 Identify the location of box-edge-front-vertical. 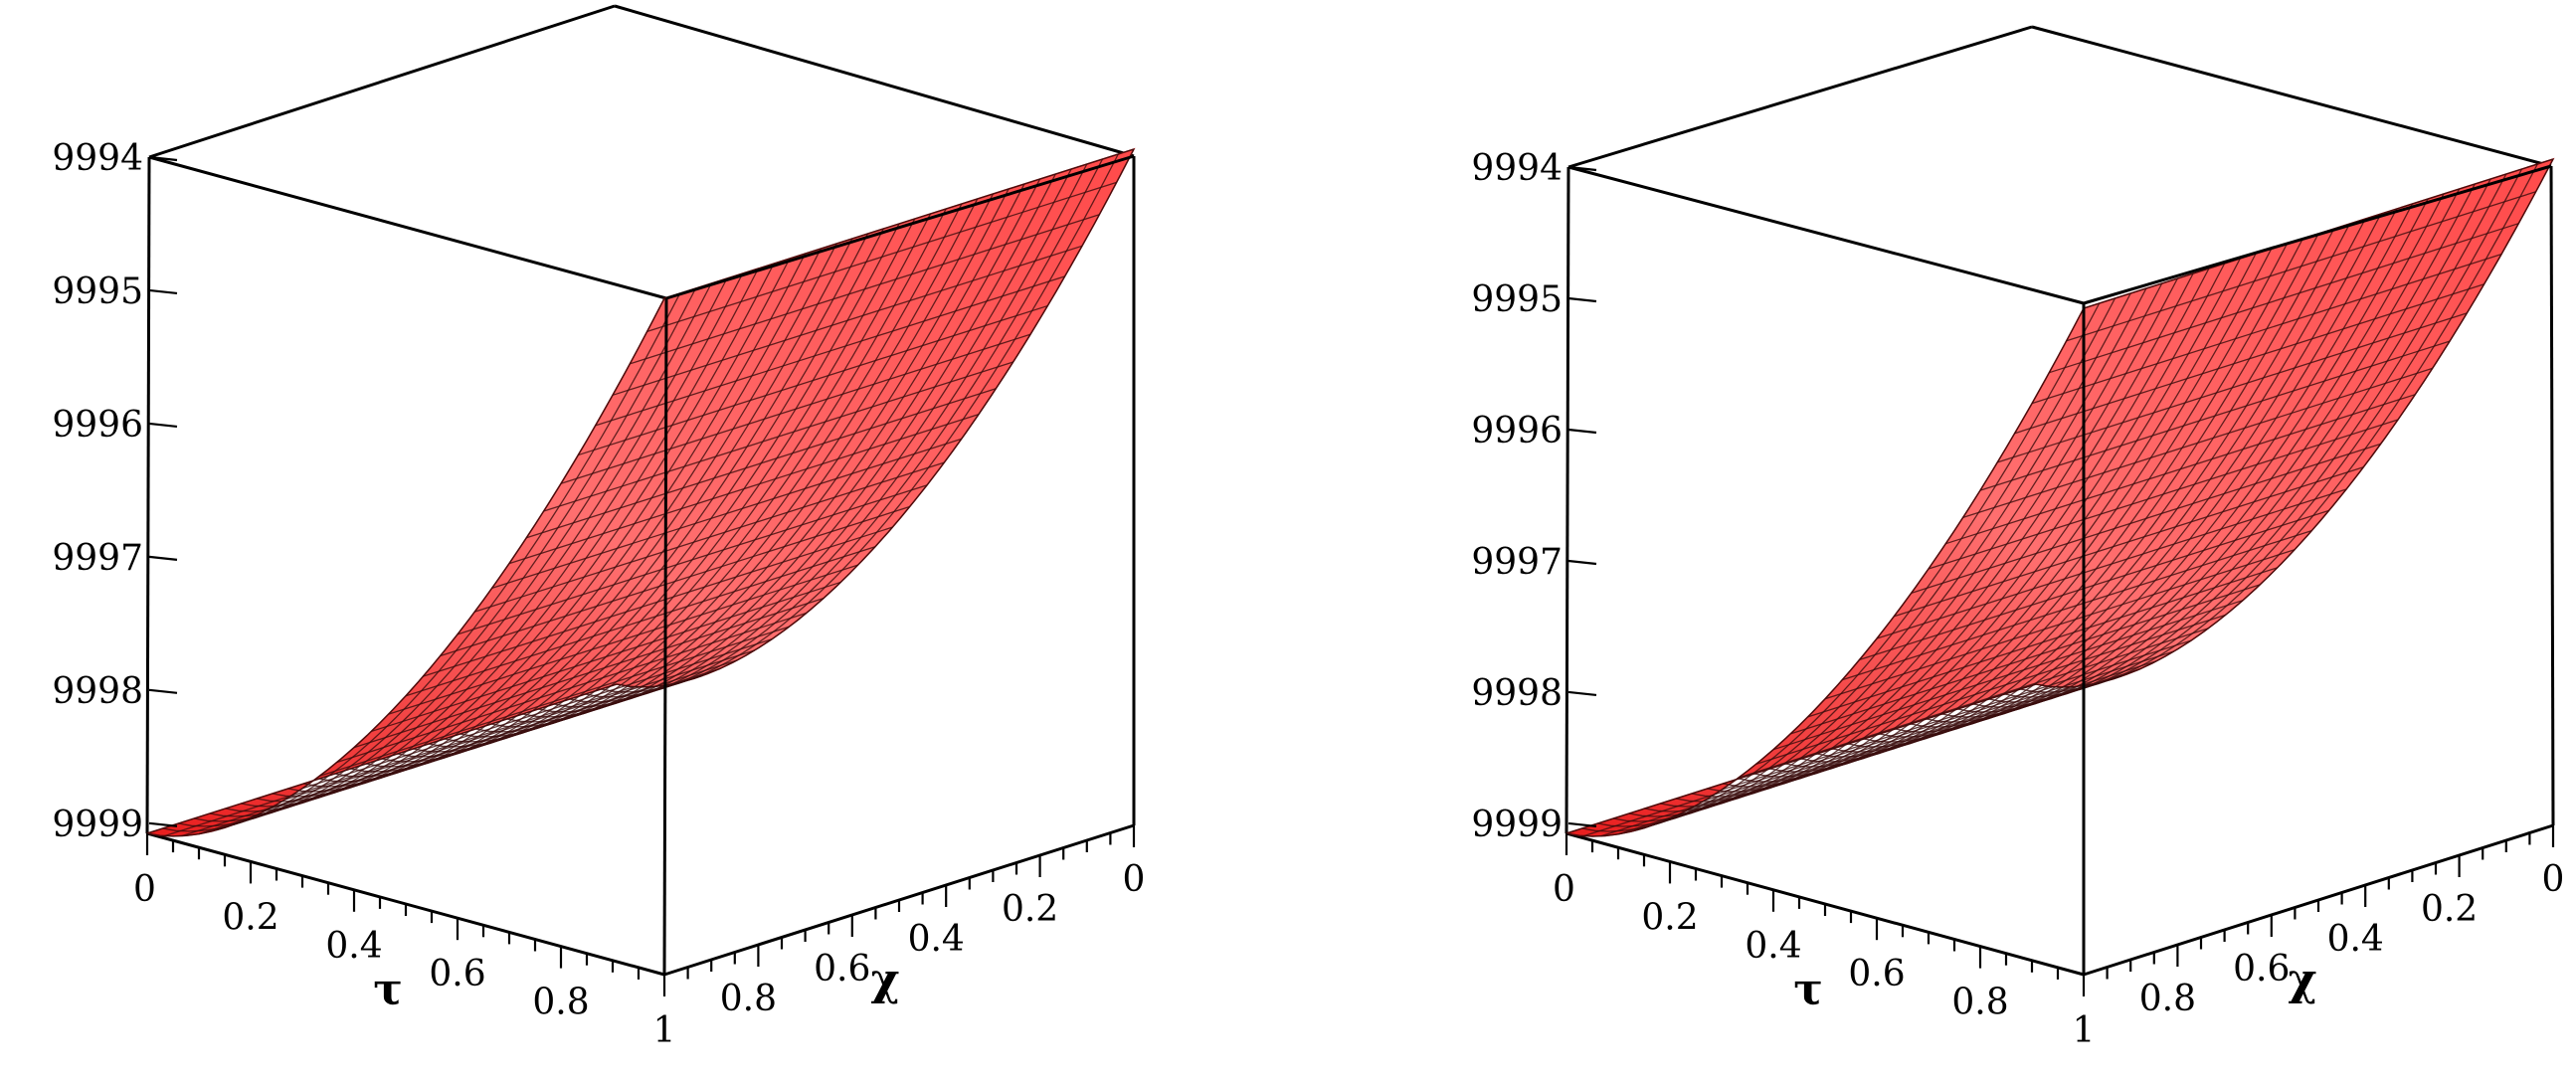
(665, 636).